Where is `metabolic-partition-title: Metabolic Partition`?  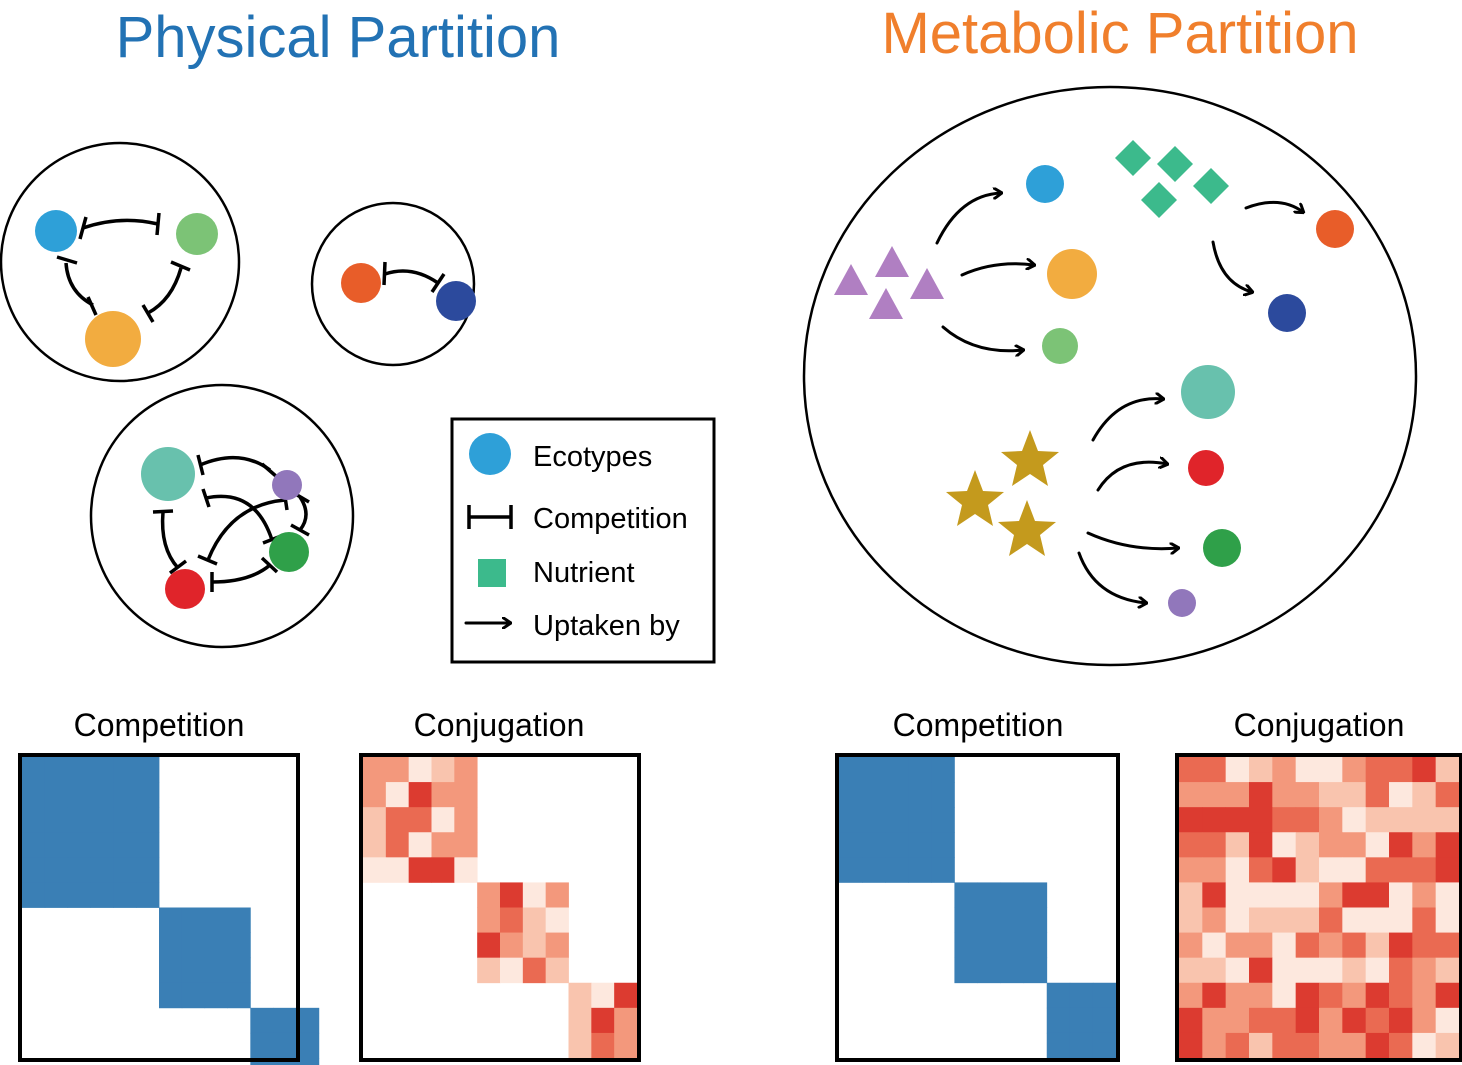 metabolic-partition-title: Metabolic Partition is located at coordinates (1119, 33).